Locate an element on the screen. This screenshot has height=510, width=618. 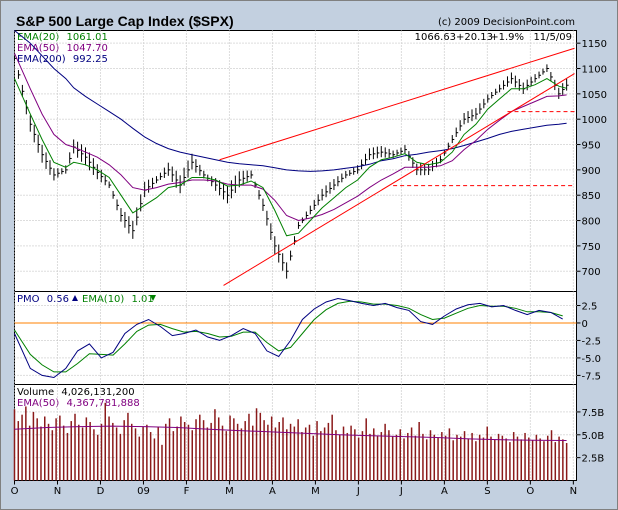
price-tick-label: 1050 is located at coordinates (594, 95).